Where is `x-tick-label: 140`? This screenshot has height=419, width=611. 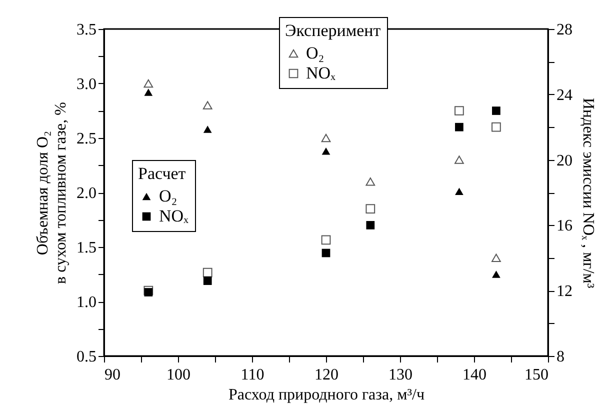 x-tick-label: 140 is located at coordinates (474, 375).